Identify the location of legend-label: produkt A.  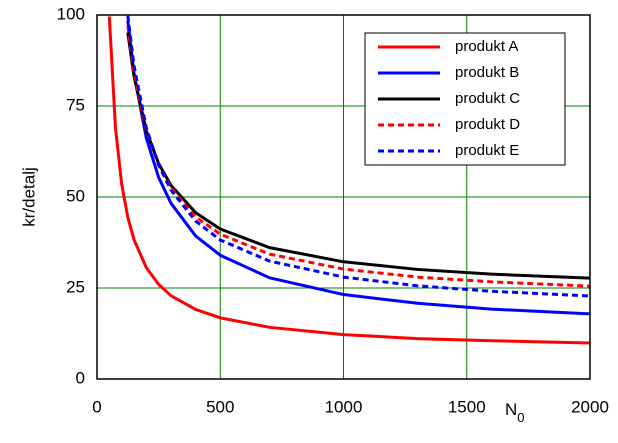
(486, 46).